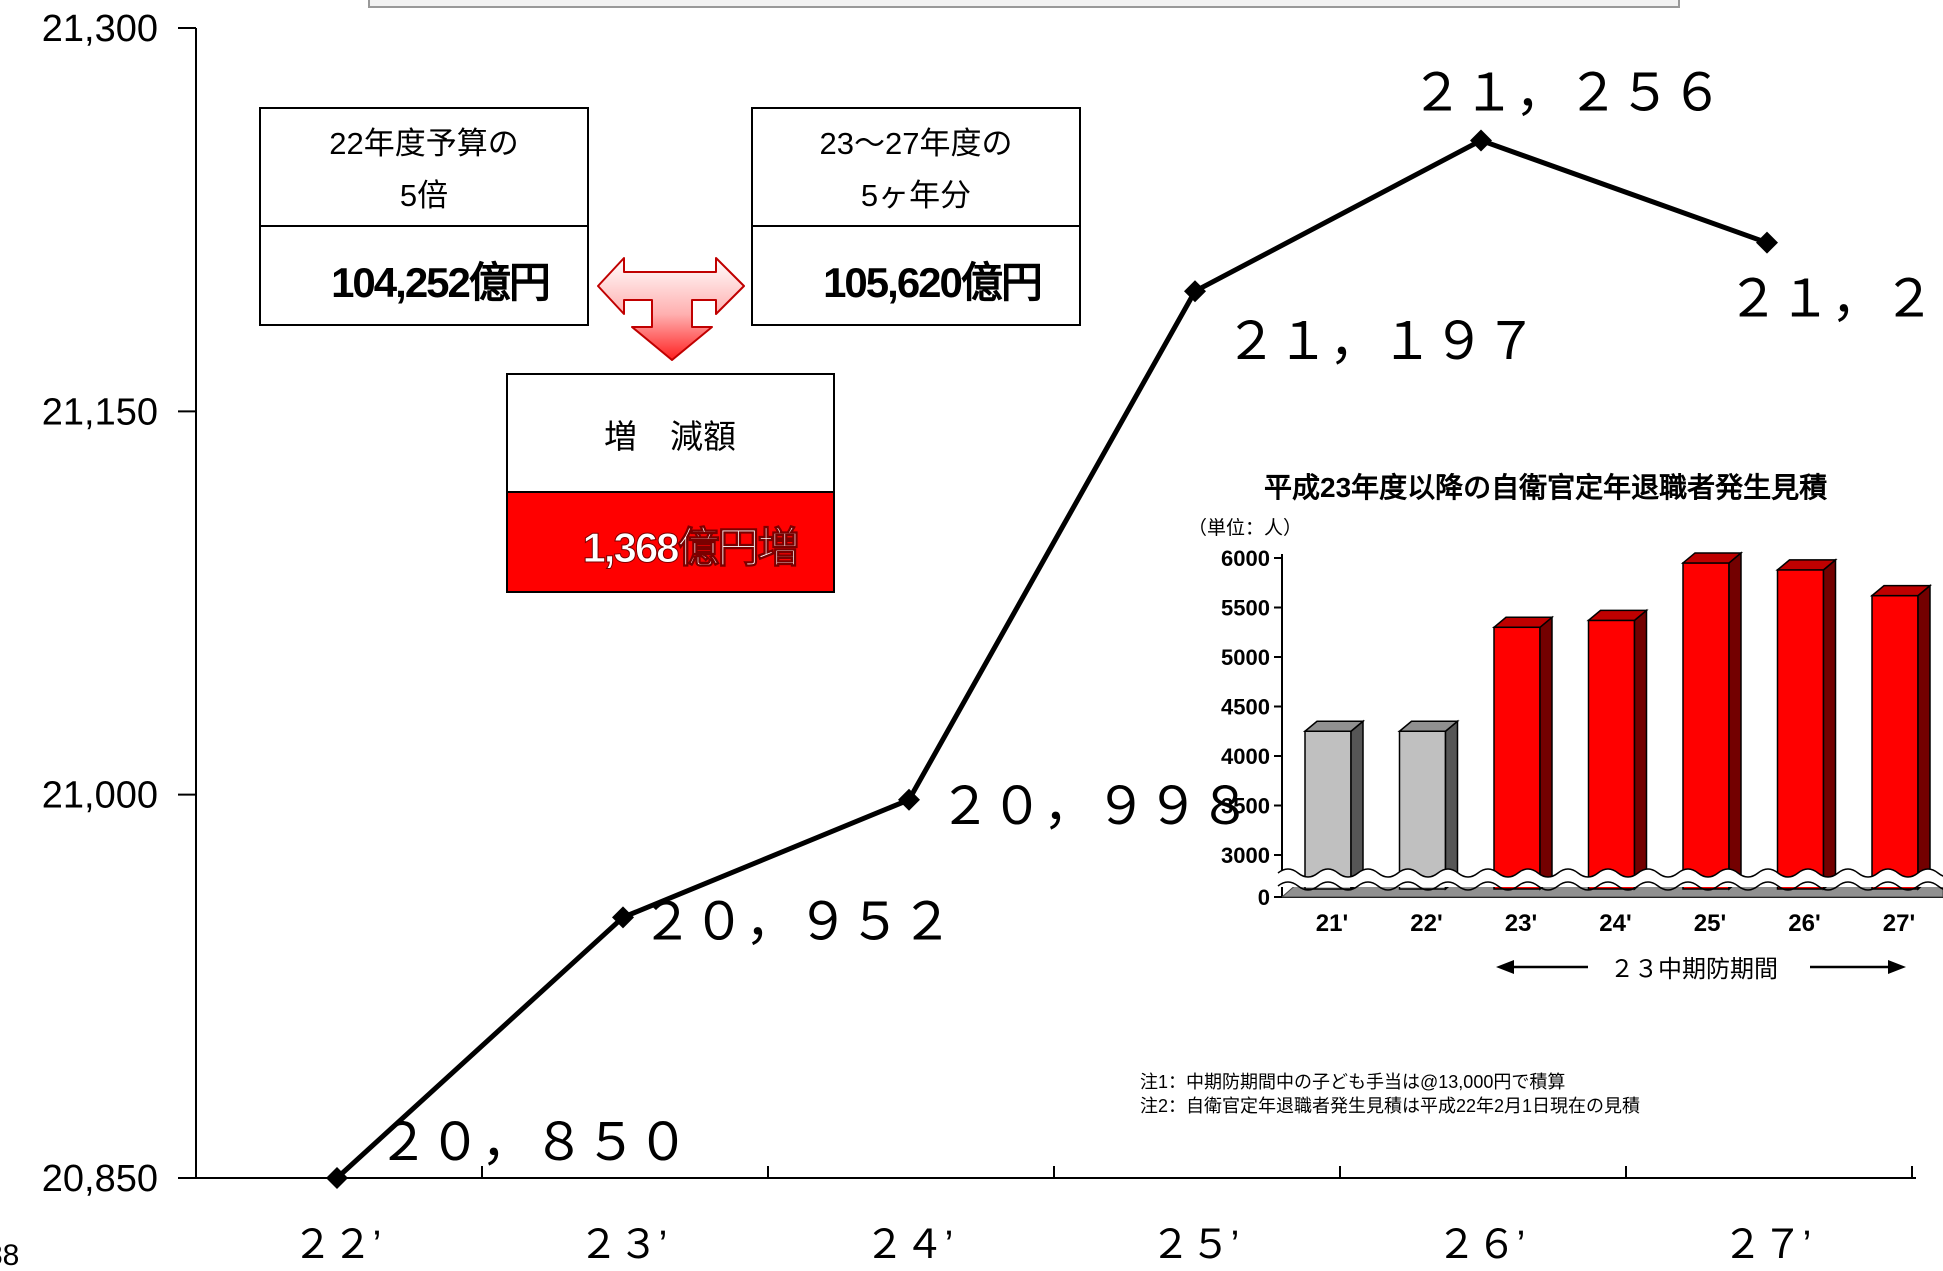  I want to click on inset-category-labels: 21' 22' 23' 24' 25' 26' 27', so click(1615, 923).